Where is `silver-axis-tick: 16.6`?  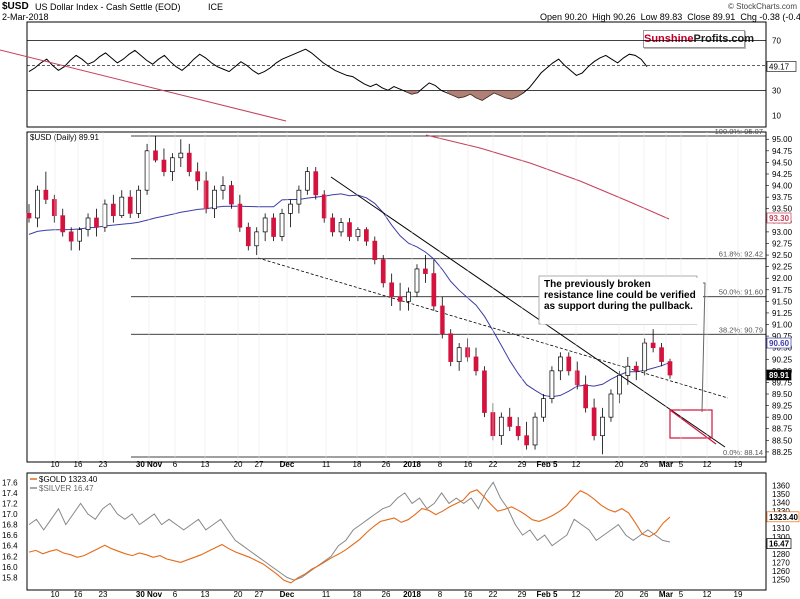
silver-axis-tick: 16.6 is located at coordinates (10, 535).